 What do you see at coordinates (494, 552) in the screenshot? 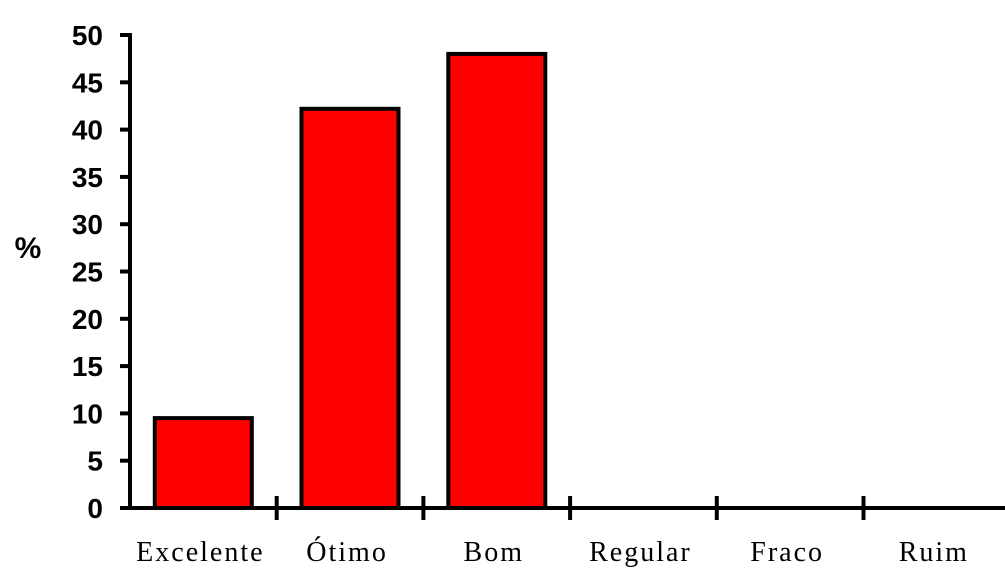
I see `x-tick-label-2: Bom` at bounding box center [494, 552].